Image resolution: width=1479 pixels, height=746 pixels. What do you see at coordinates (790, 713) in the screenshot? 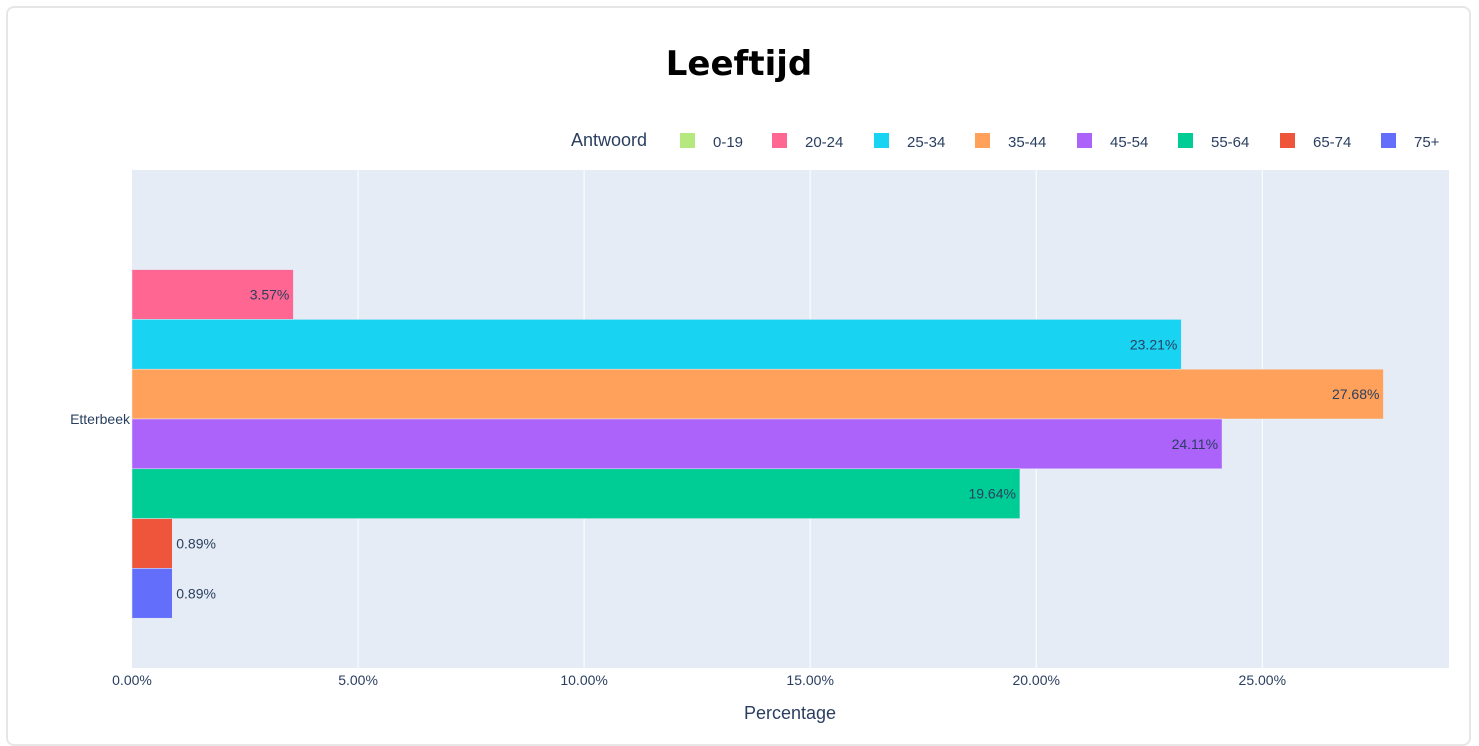
I see `x-axis-title: Percentage` at bounding box center [790, 713].